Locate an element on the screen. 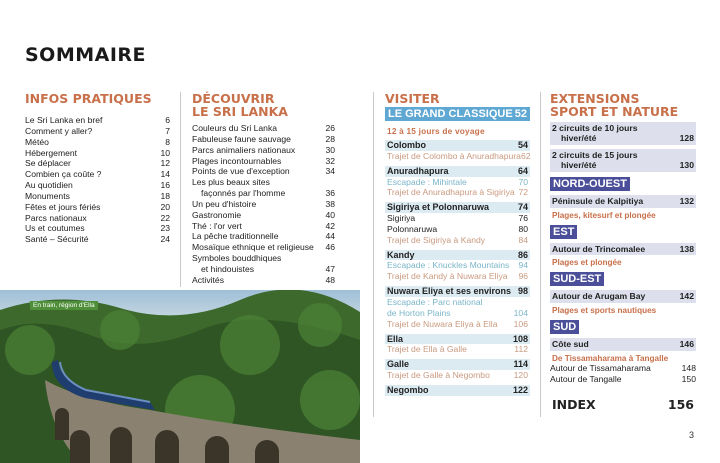 This screenshot has width=720, height=463. toc-entry: La pêche traditionnelle 44 is located at coordinates (263, 236).